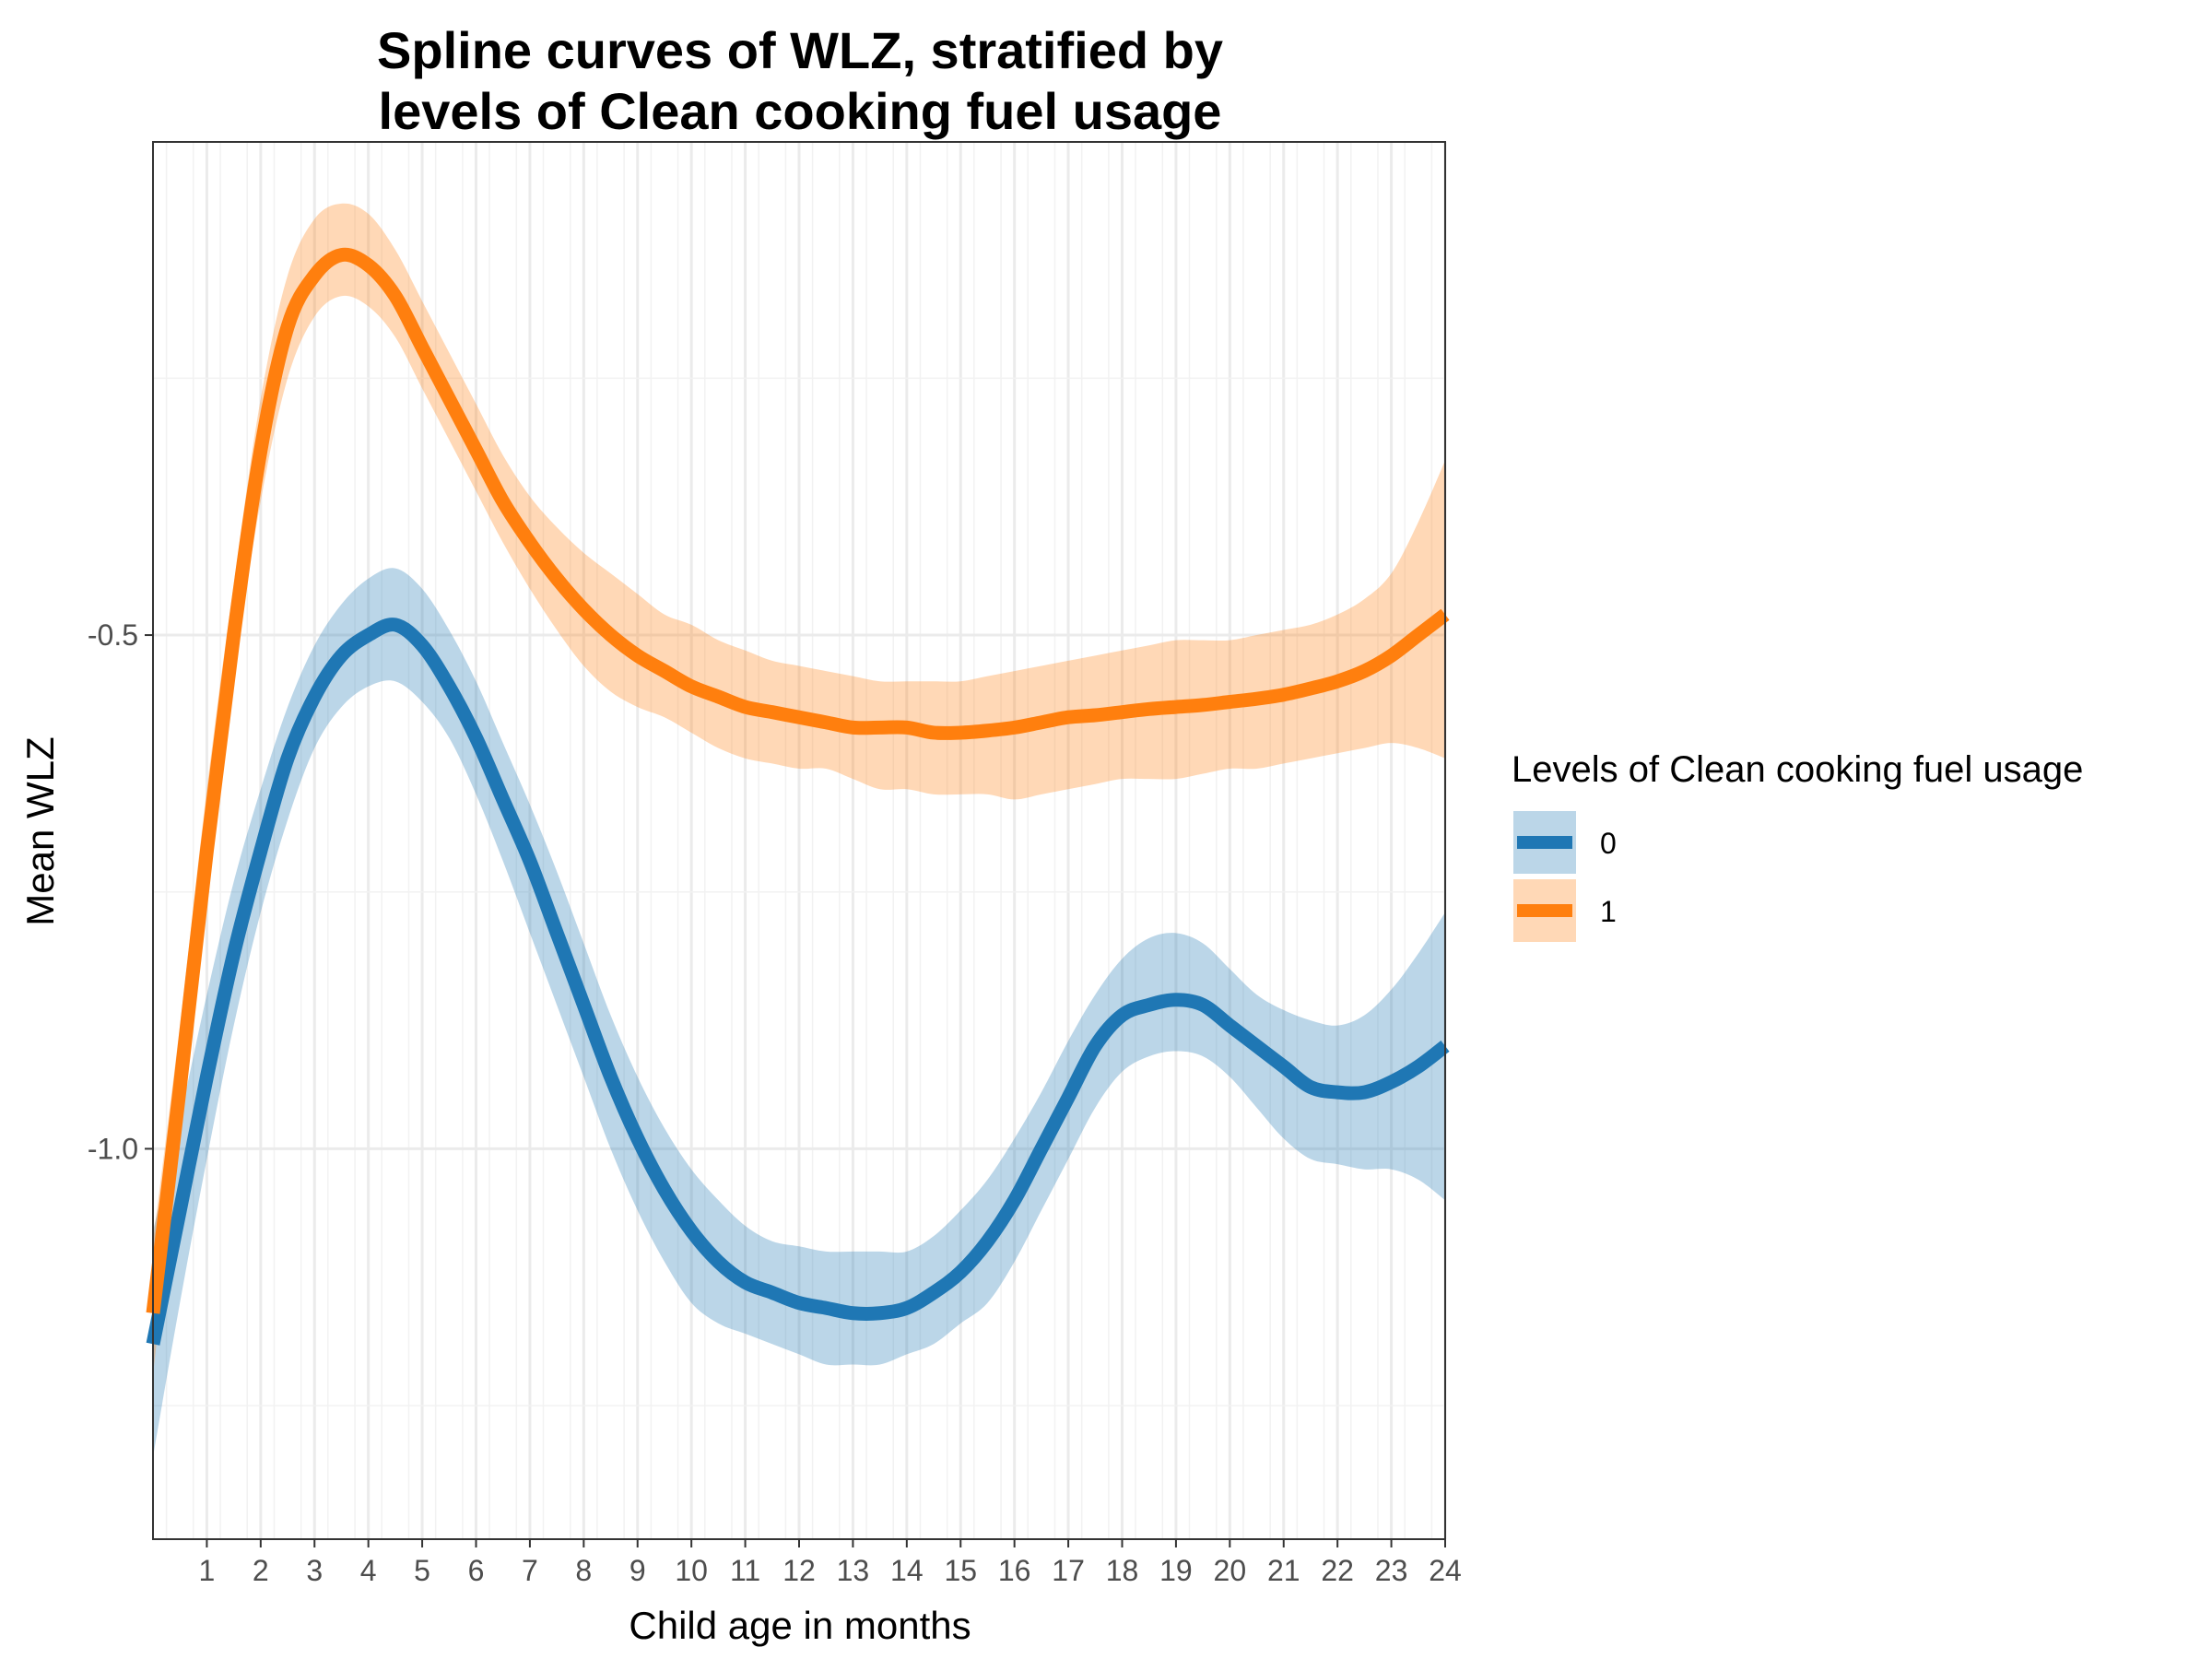 Image resolution: width=2212 pixels, height=1659 pixels. I want to click on x-tick-label: 16, so click(1014, 1570).